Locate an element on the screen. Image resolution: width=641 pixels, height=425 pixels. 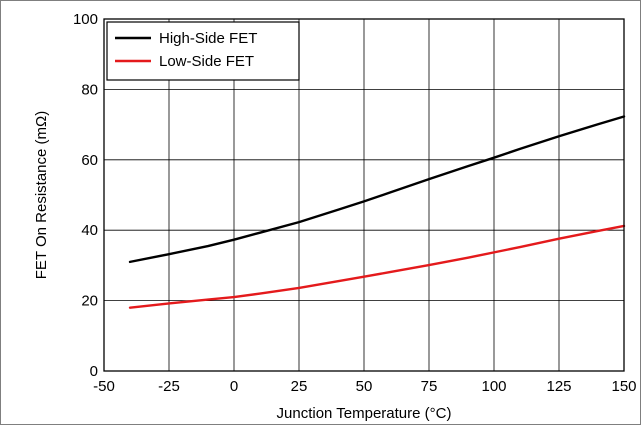
x-tick-label: 100 is located at coordinates (493, 386).